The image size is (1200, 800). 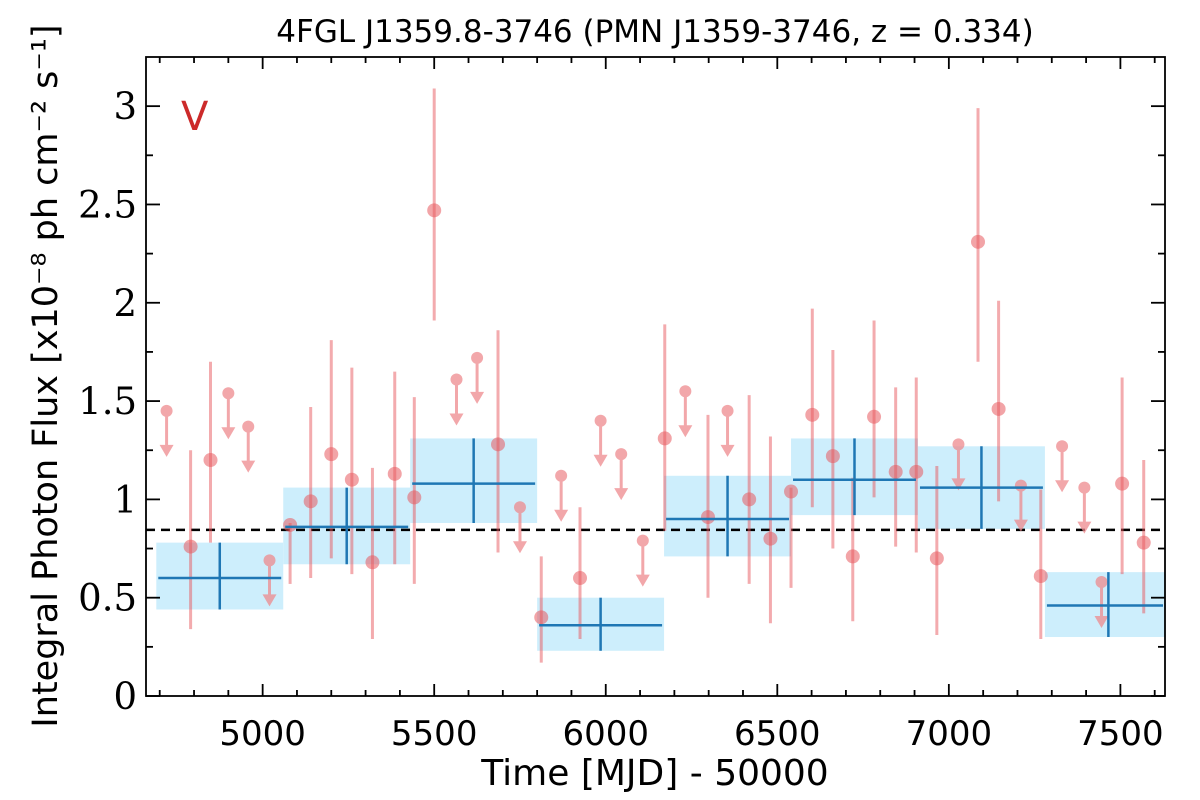 I want to click on x-tick-label: 5500, so click(x=434, y=734).